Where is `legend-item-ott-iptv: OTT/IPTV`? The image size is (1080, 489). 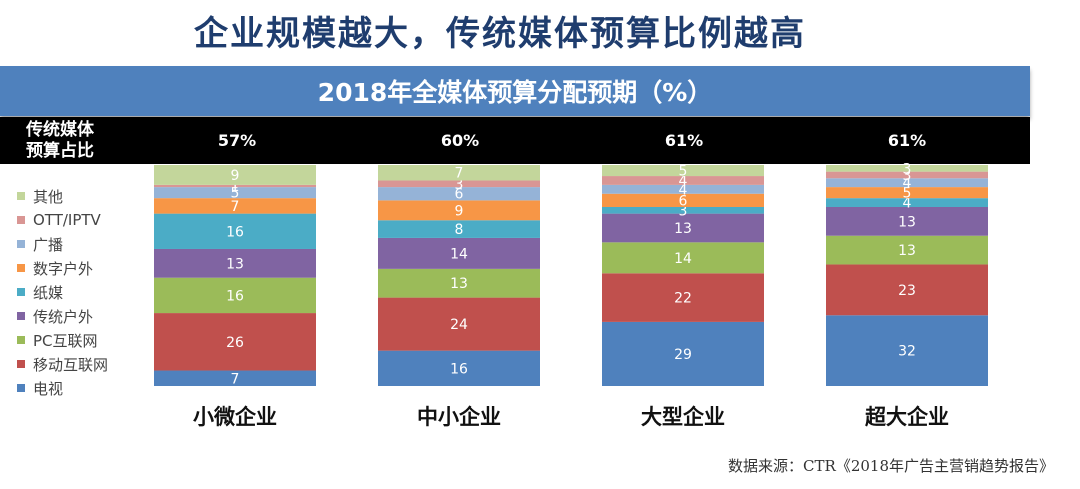 legend-item-ott-iptv: OTT/IPTV is located at coordinates (82, 220).